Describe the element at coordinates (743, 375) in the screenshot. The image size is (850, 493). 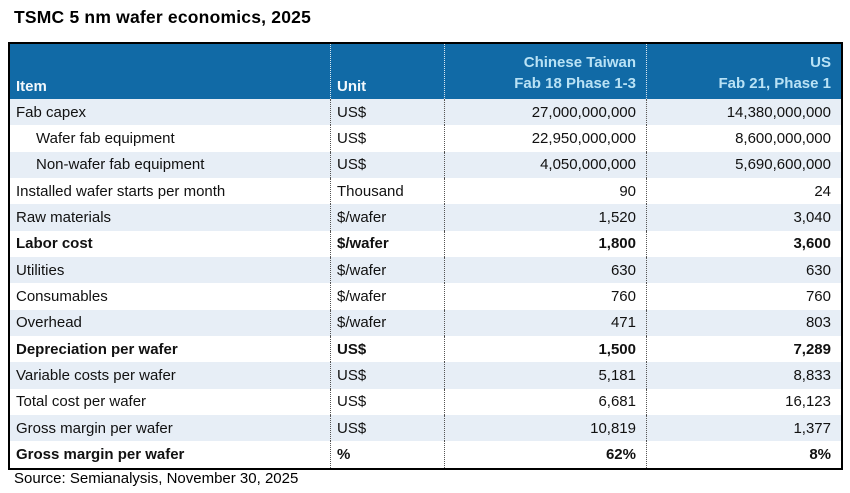
I see `cell-us-value: 8,833` at that location.